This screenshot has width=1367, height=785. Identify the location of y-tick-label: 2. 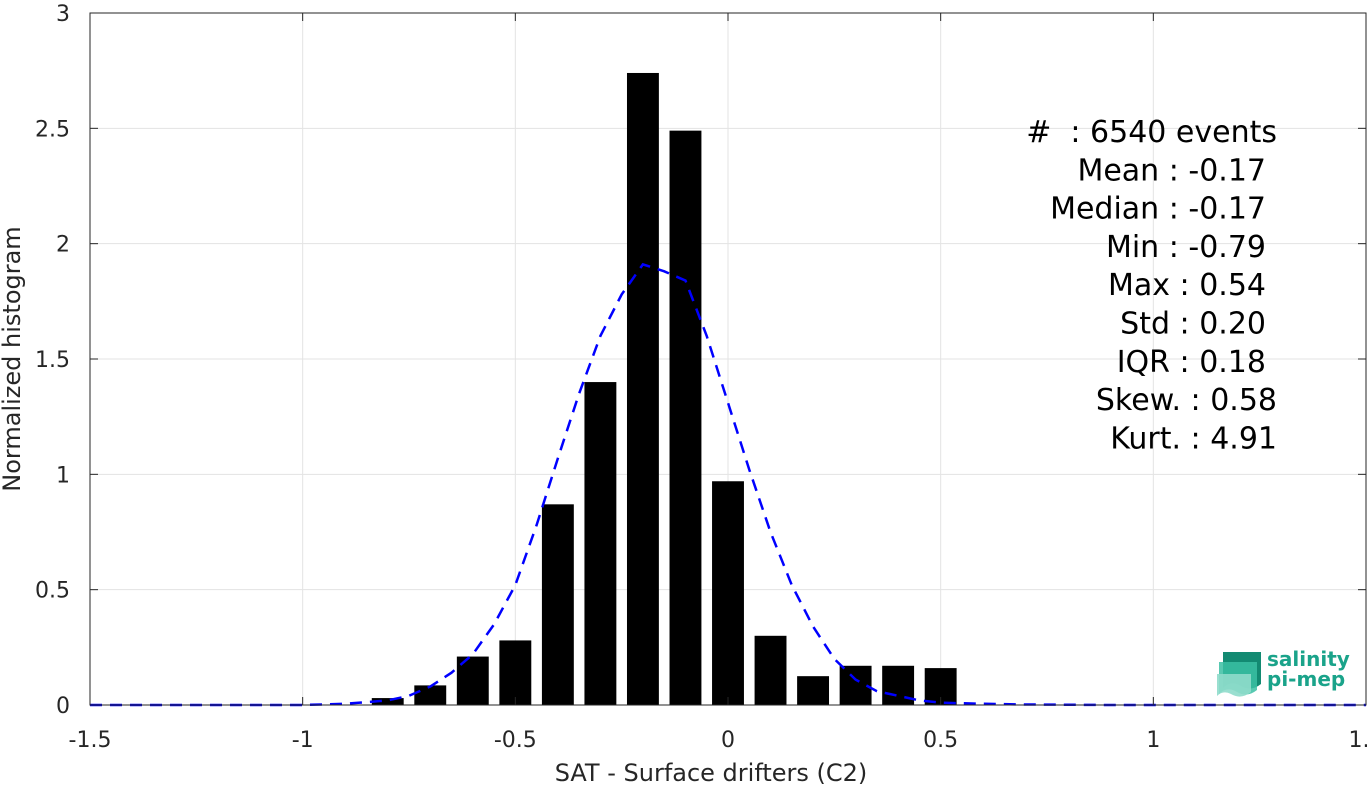
(63, 245).